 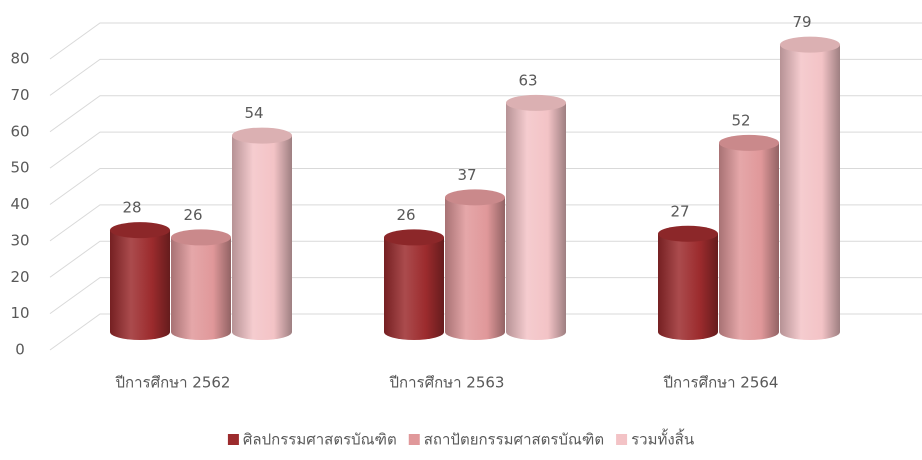 I want to click on y-tick-label: 10, so click(x=19, y=313).